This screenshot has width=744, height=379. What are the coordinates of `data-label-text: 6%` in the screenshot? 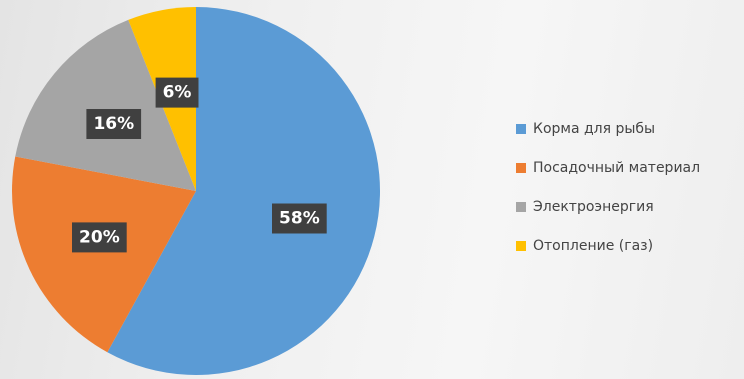 It's located at (177, 93).